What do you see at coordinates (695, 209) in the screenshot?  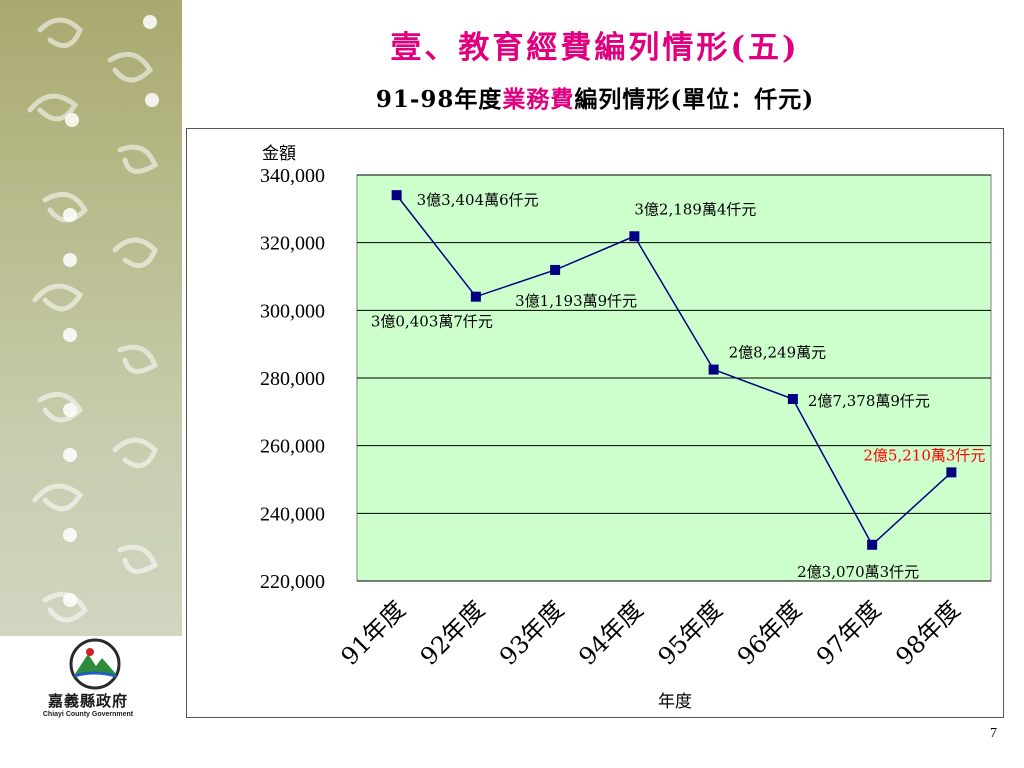 I see `data-label: 3億2,189萬4仟元` at bounding box center [695, 209].